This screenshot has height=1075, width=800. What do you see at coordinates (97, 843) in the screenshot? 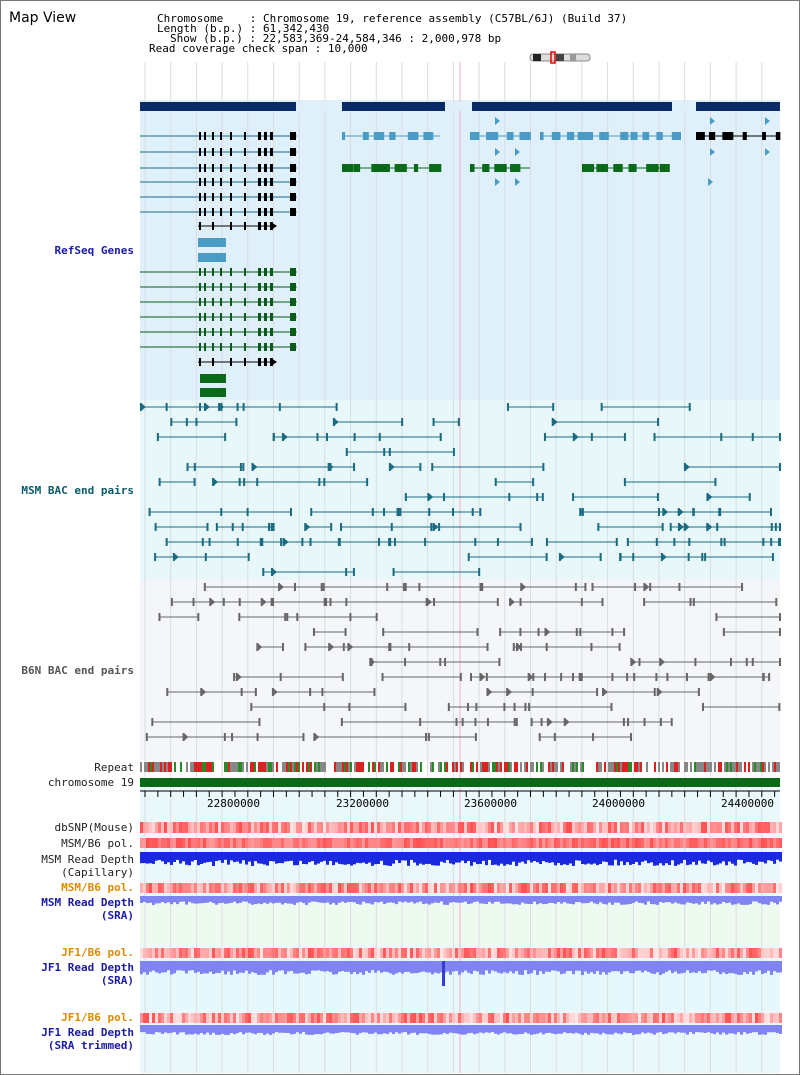
I see `track-label-msm-pol-1: MSM/B6 pol.` at bounding box center [97, 843].